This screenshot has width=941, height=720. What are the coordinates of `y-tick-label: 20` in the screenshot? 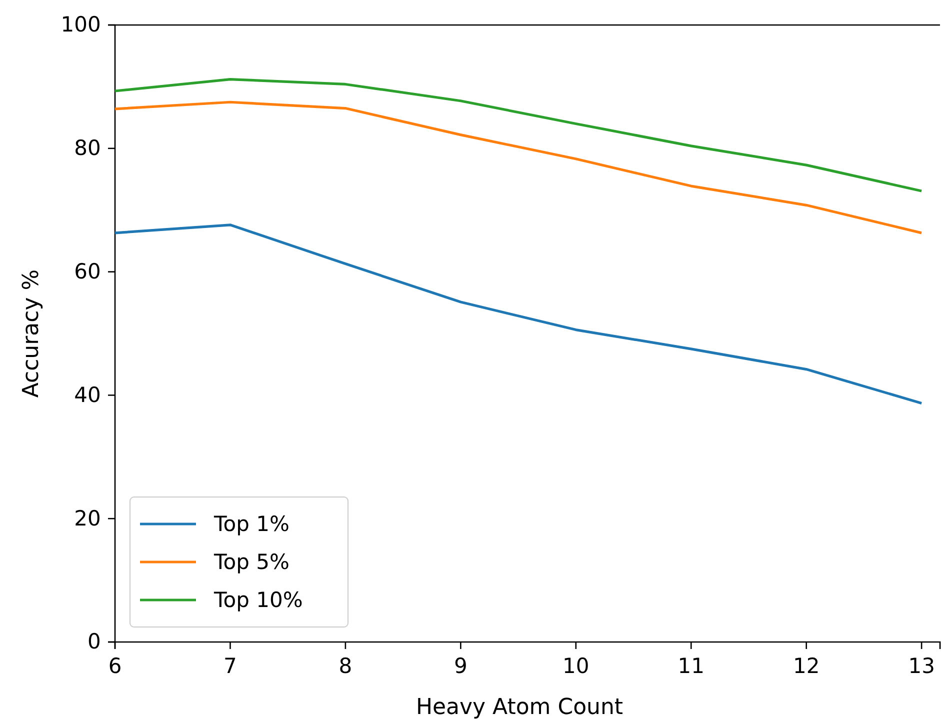 It's located at (87, 518).